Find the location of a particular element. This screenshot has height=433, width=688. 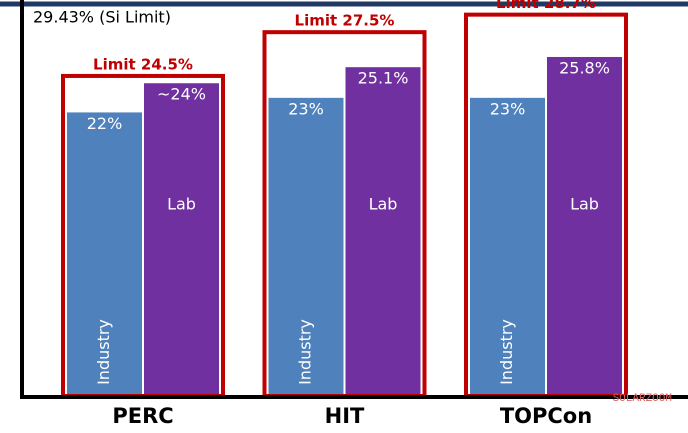

si-limit-label: 29.43% (Si Limit) is located at coordinates (102, 17).